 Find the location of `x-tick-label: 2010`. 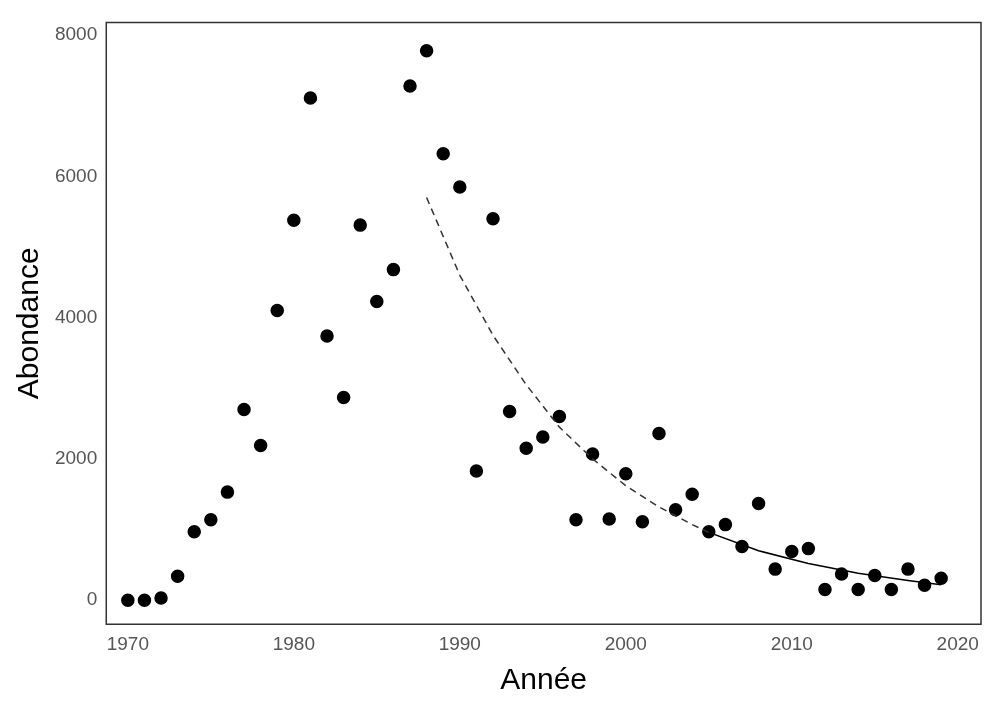

x-tick-label: 2010 is located at coordinates (791, 643).